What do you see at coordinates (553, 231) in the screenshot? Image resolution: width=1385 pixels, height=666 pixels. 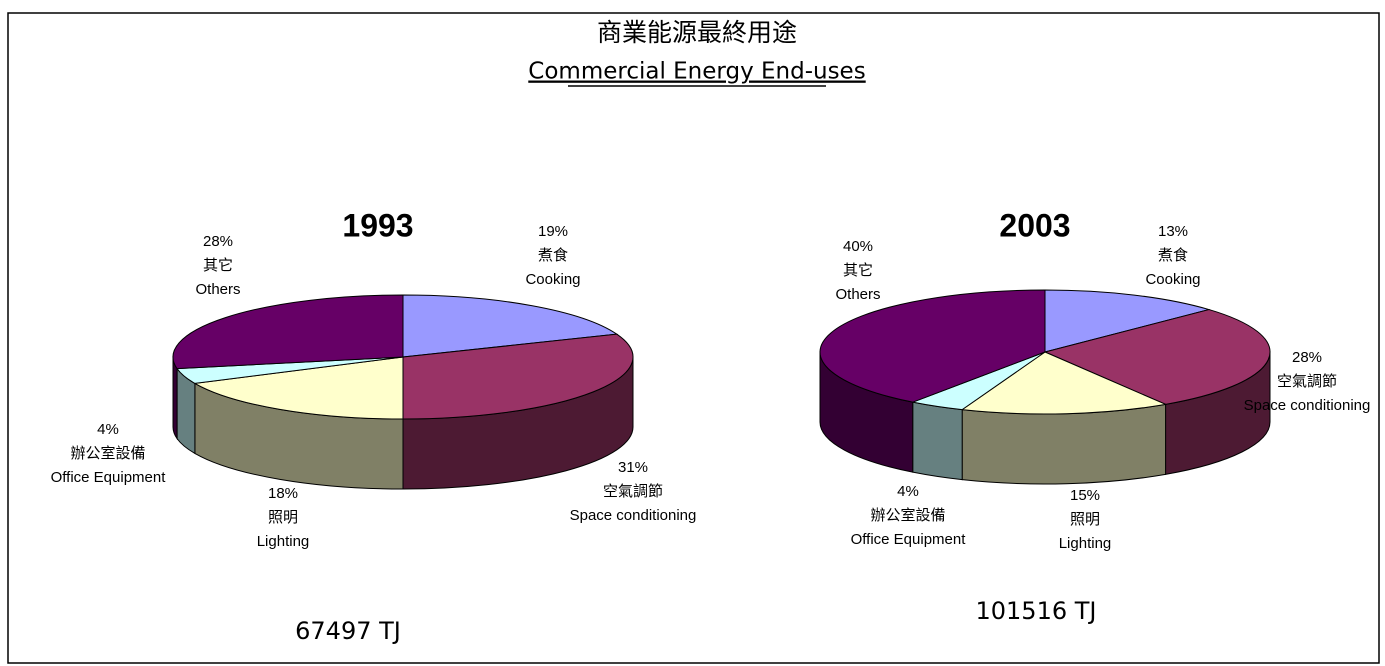 I see `value-label: 19%` at bounding box center [553, 231].